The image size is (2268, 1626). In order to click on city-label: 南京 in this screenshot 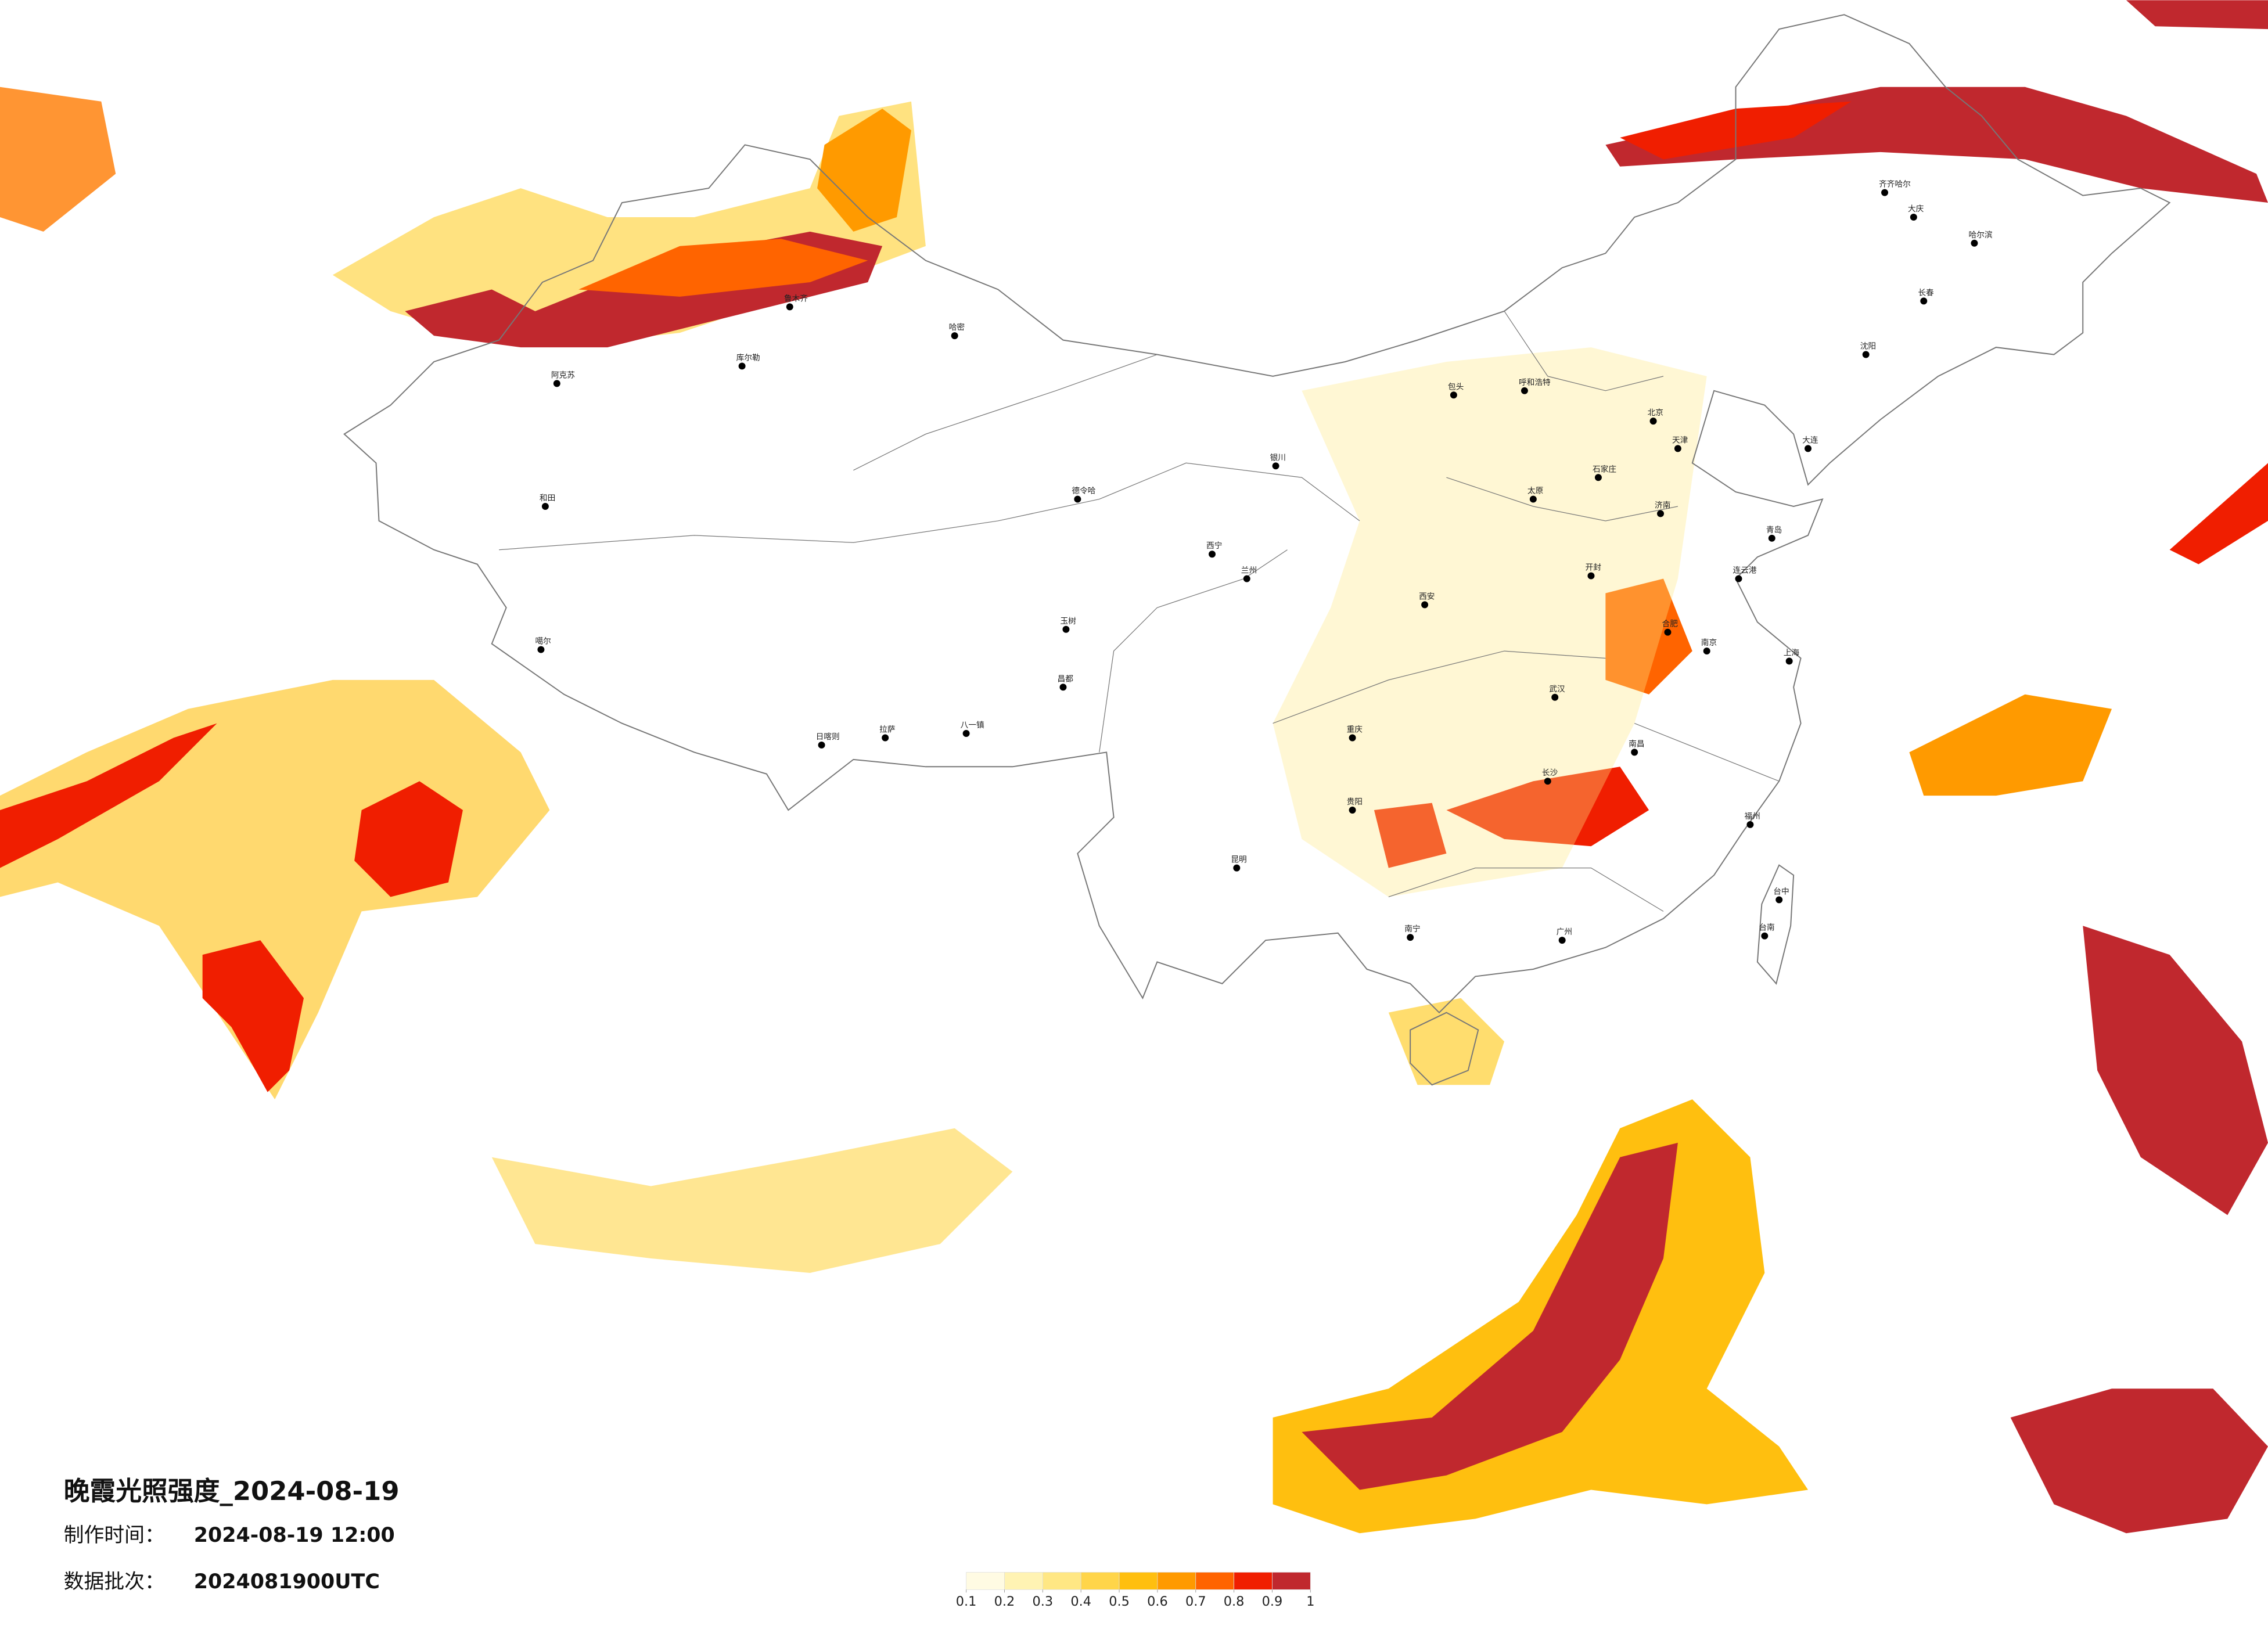, I will do `click(1709, 642)`.